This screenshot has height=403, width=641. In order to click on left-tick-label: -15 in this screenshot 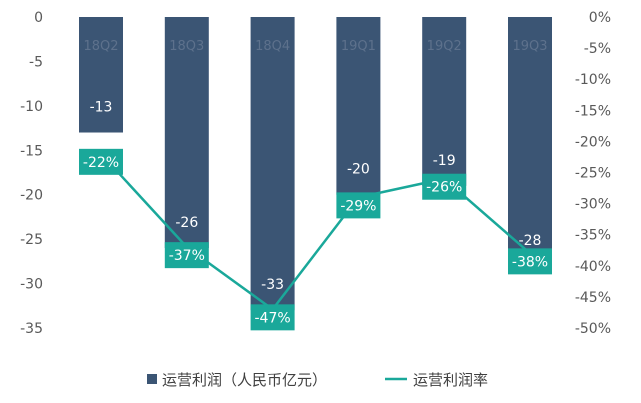, I will do `click(31, 151)`.